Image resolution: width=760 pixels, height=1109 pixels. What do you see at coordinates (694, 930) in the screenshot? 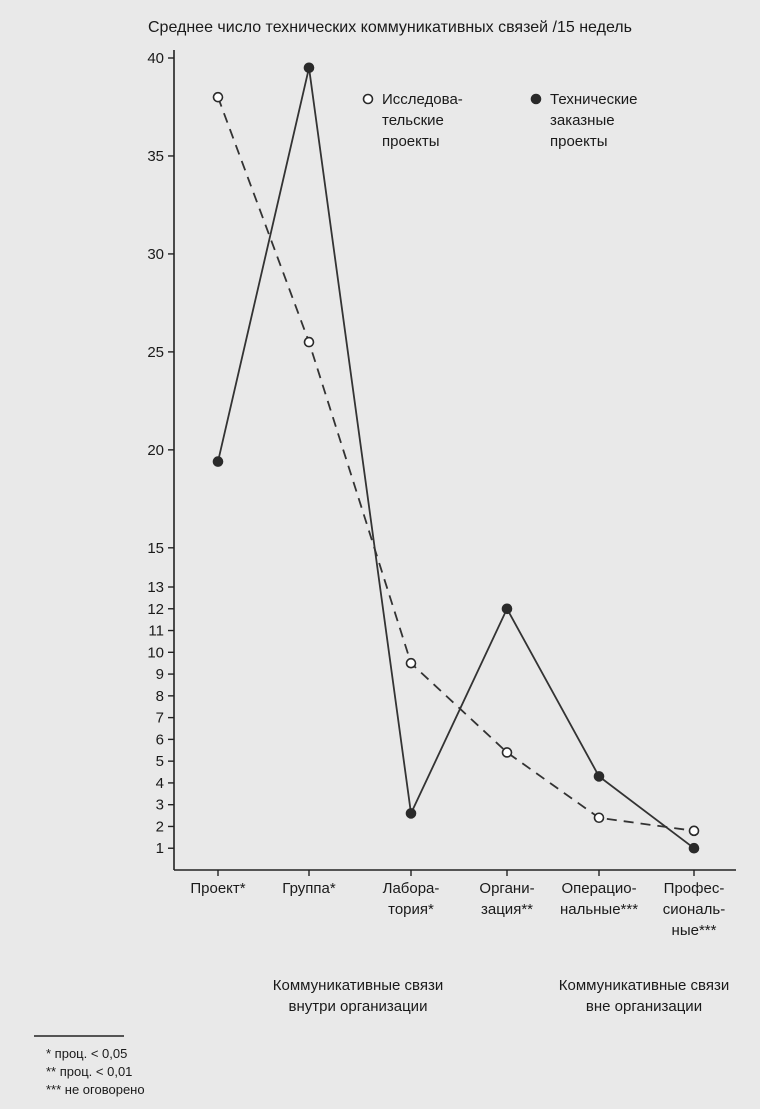
I see `category-label: ные***` at bounding box center [694, 930].